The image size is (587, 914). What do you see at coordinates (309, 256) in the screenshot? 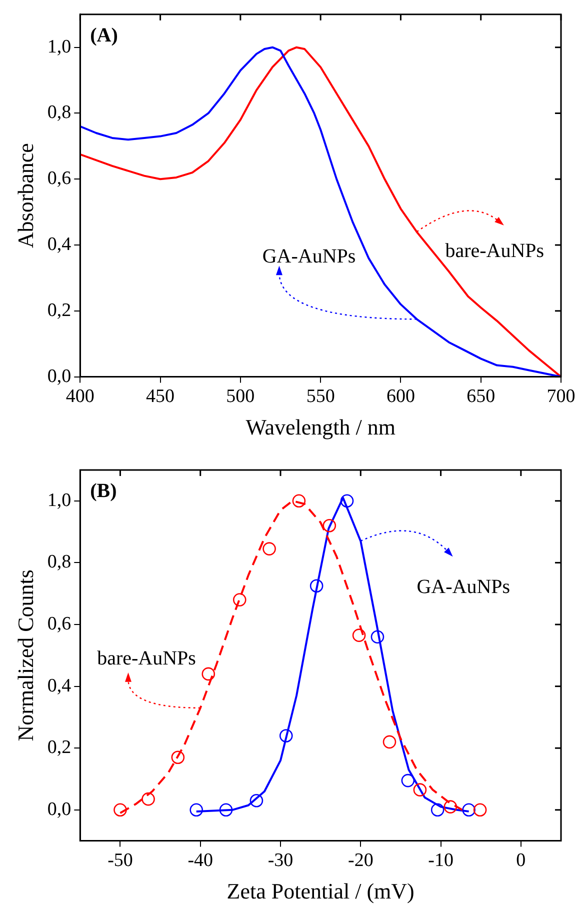
I see `series-label: GA-AuNPs` at bounding box center [309, 256].